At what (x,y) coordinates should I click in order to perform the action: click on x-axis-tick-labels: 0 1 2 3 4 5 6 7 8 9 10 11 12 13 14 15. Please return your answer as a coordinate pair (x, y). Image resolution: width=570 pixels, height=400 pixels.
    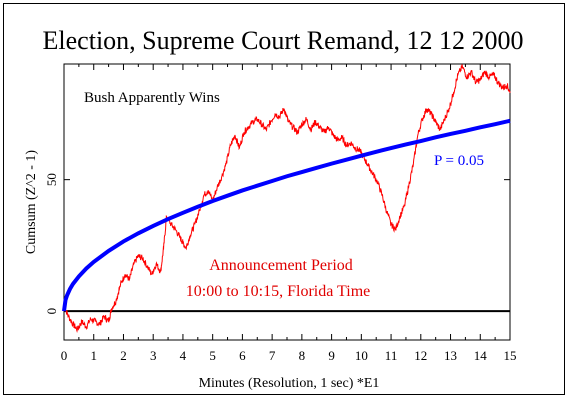
    Looking at the image, I should click on (289, 355).